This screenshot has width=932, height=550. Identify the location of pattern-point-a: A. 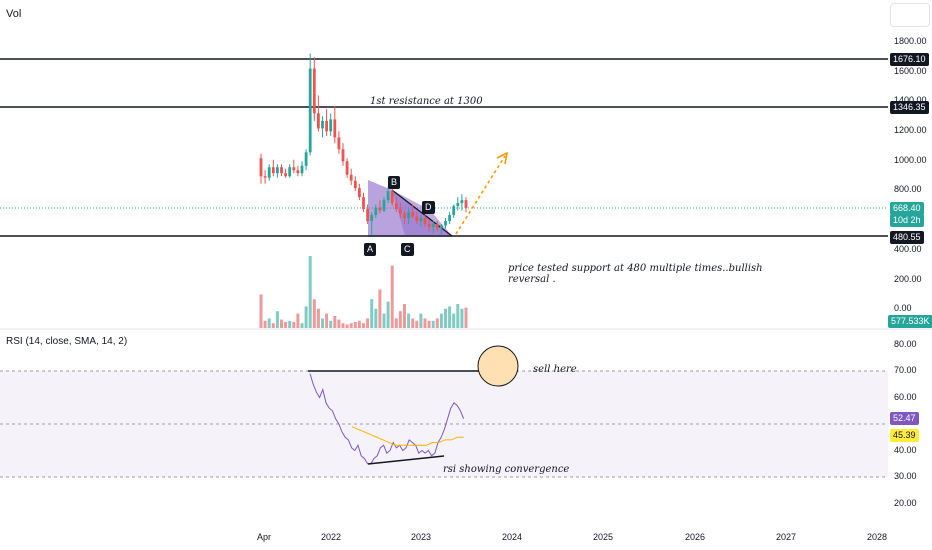
(370, 249).